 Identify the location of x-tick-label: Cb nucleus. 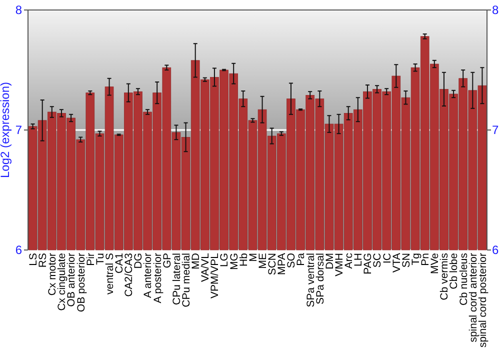
(464, 279).